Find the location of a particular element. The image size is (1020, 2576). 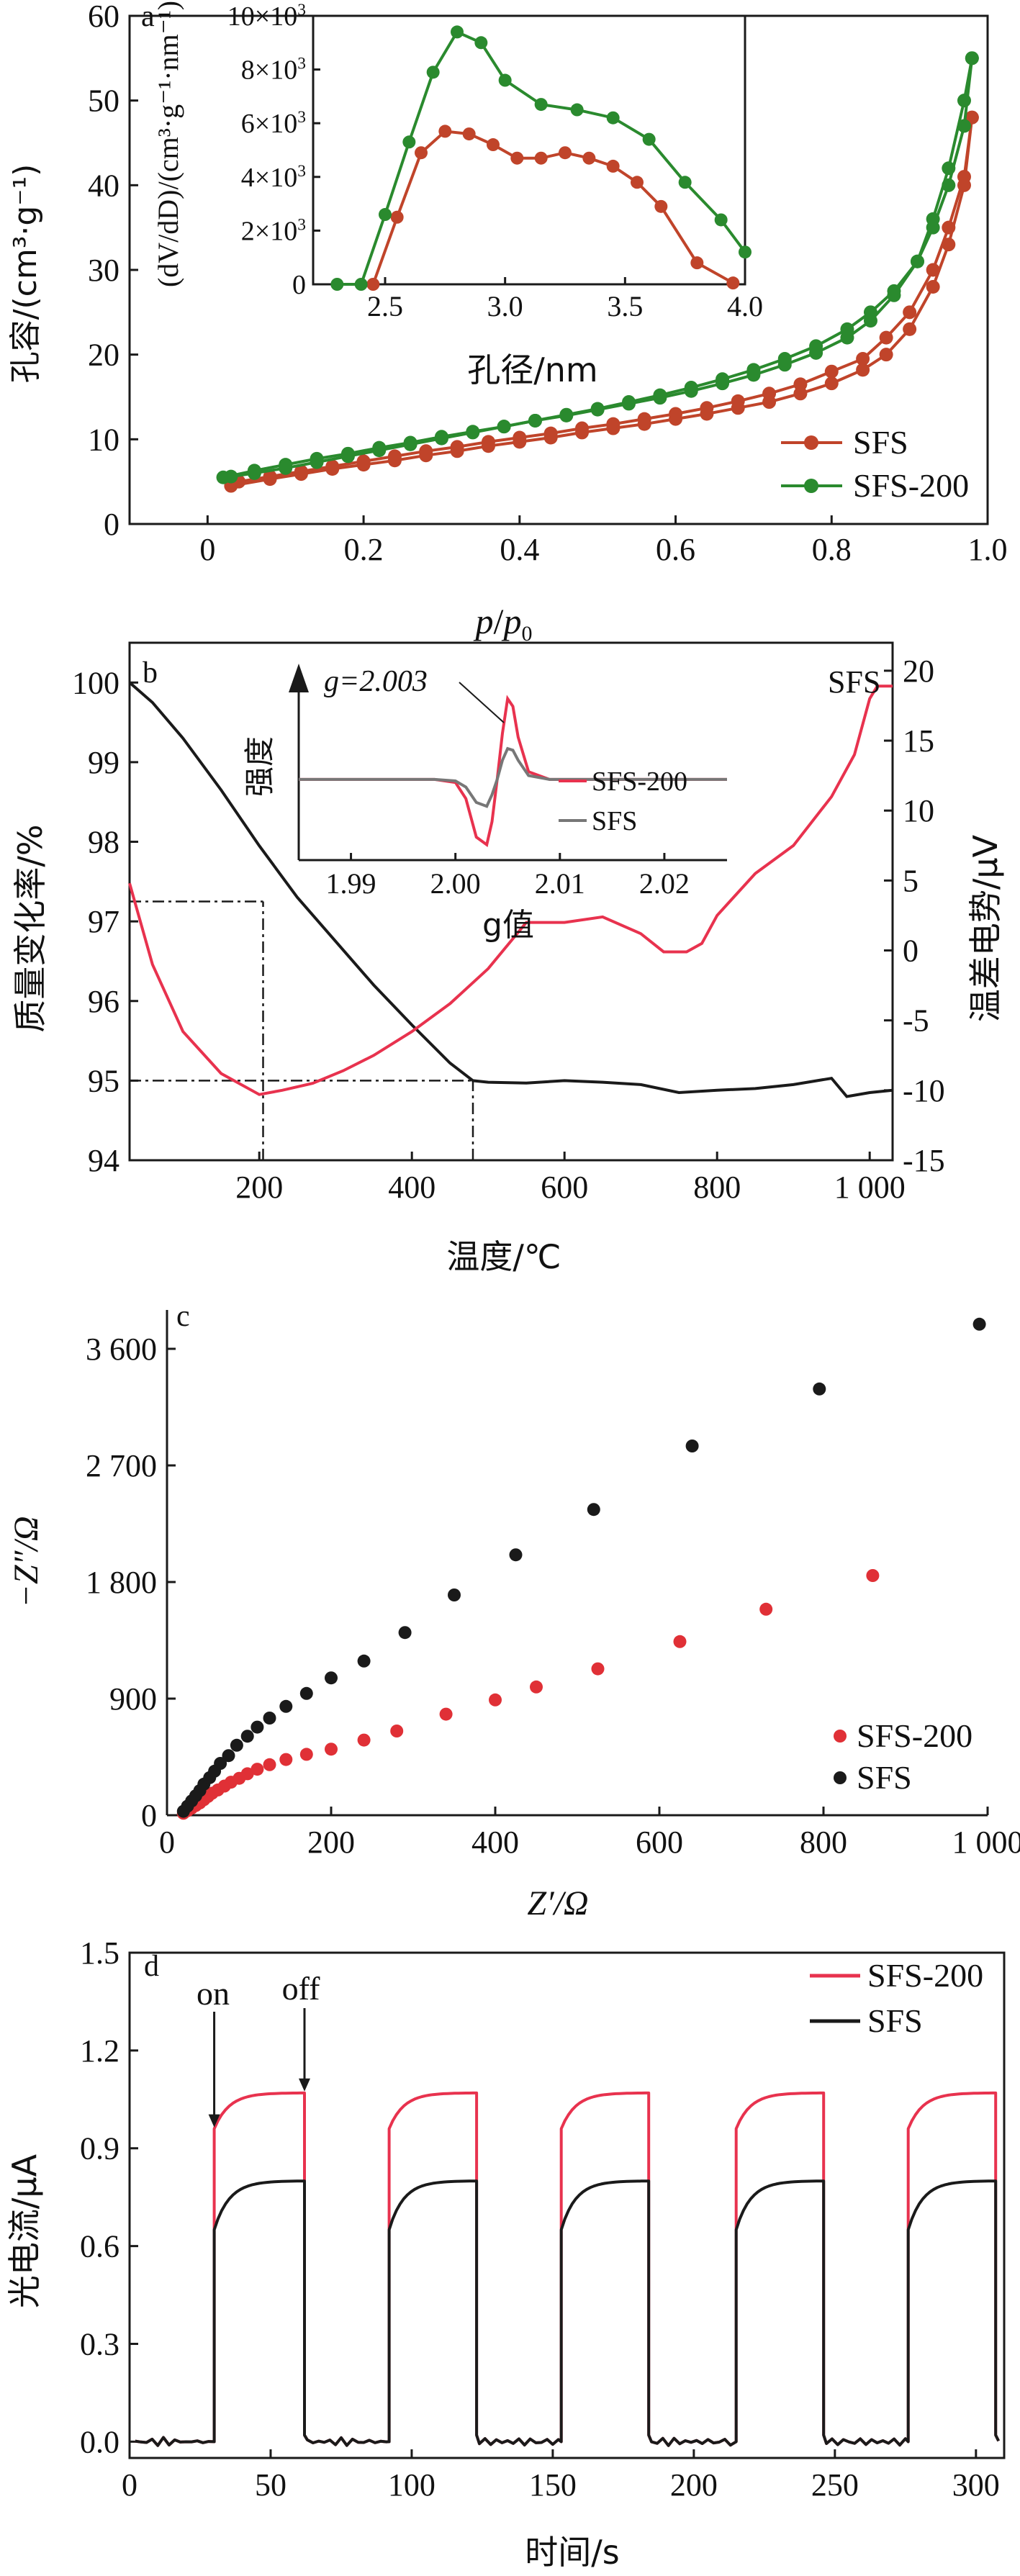

panel-b-inset-xlabel: g值 is located at coordinates (508, 926).